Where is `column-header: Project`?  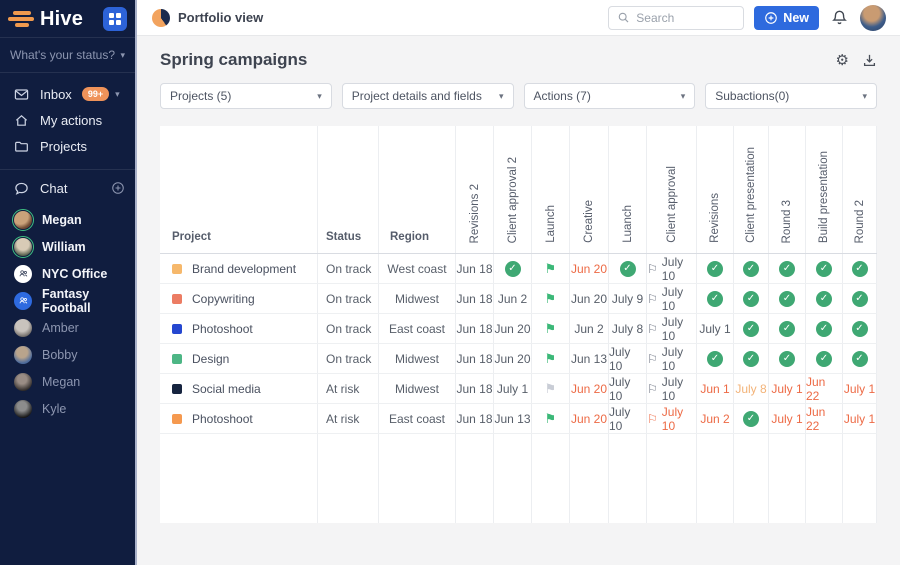
column-header: Project is located at coordinates (239, 189).